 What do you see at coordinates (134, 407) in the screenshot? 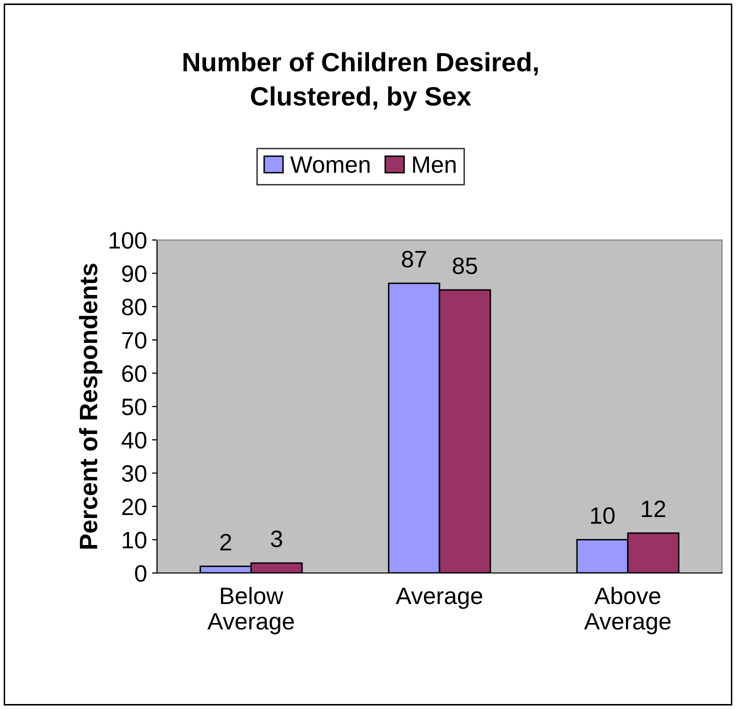
I see `y-tick-label: 50` at bounding box center [134, 407].